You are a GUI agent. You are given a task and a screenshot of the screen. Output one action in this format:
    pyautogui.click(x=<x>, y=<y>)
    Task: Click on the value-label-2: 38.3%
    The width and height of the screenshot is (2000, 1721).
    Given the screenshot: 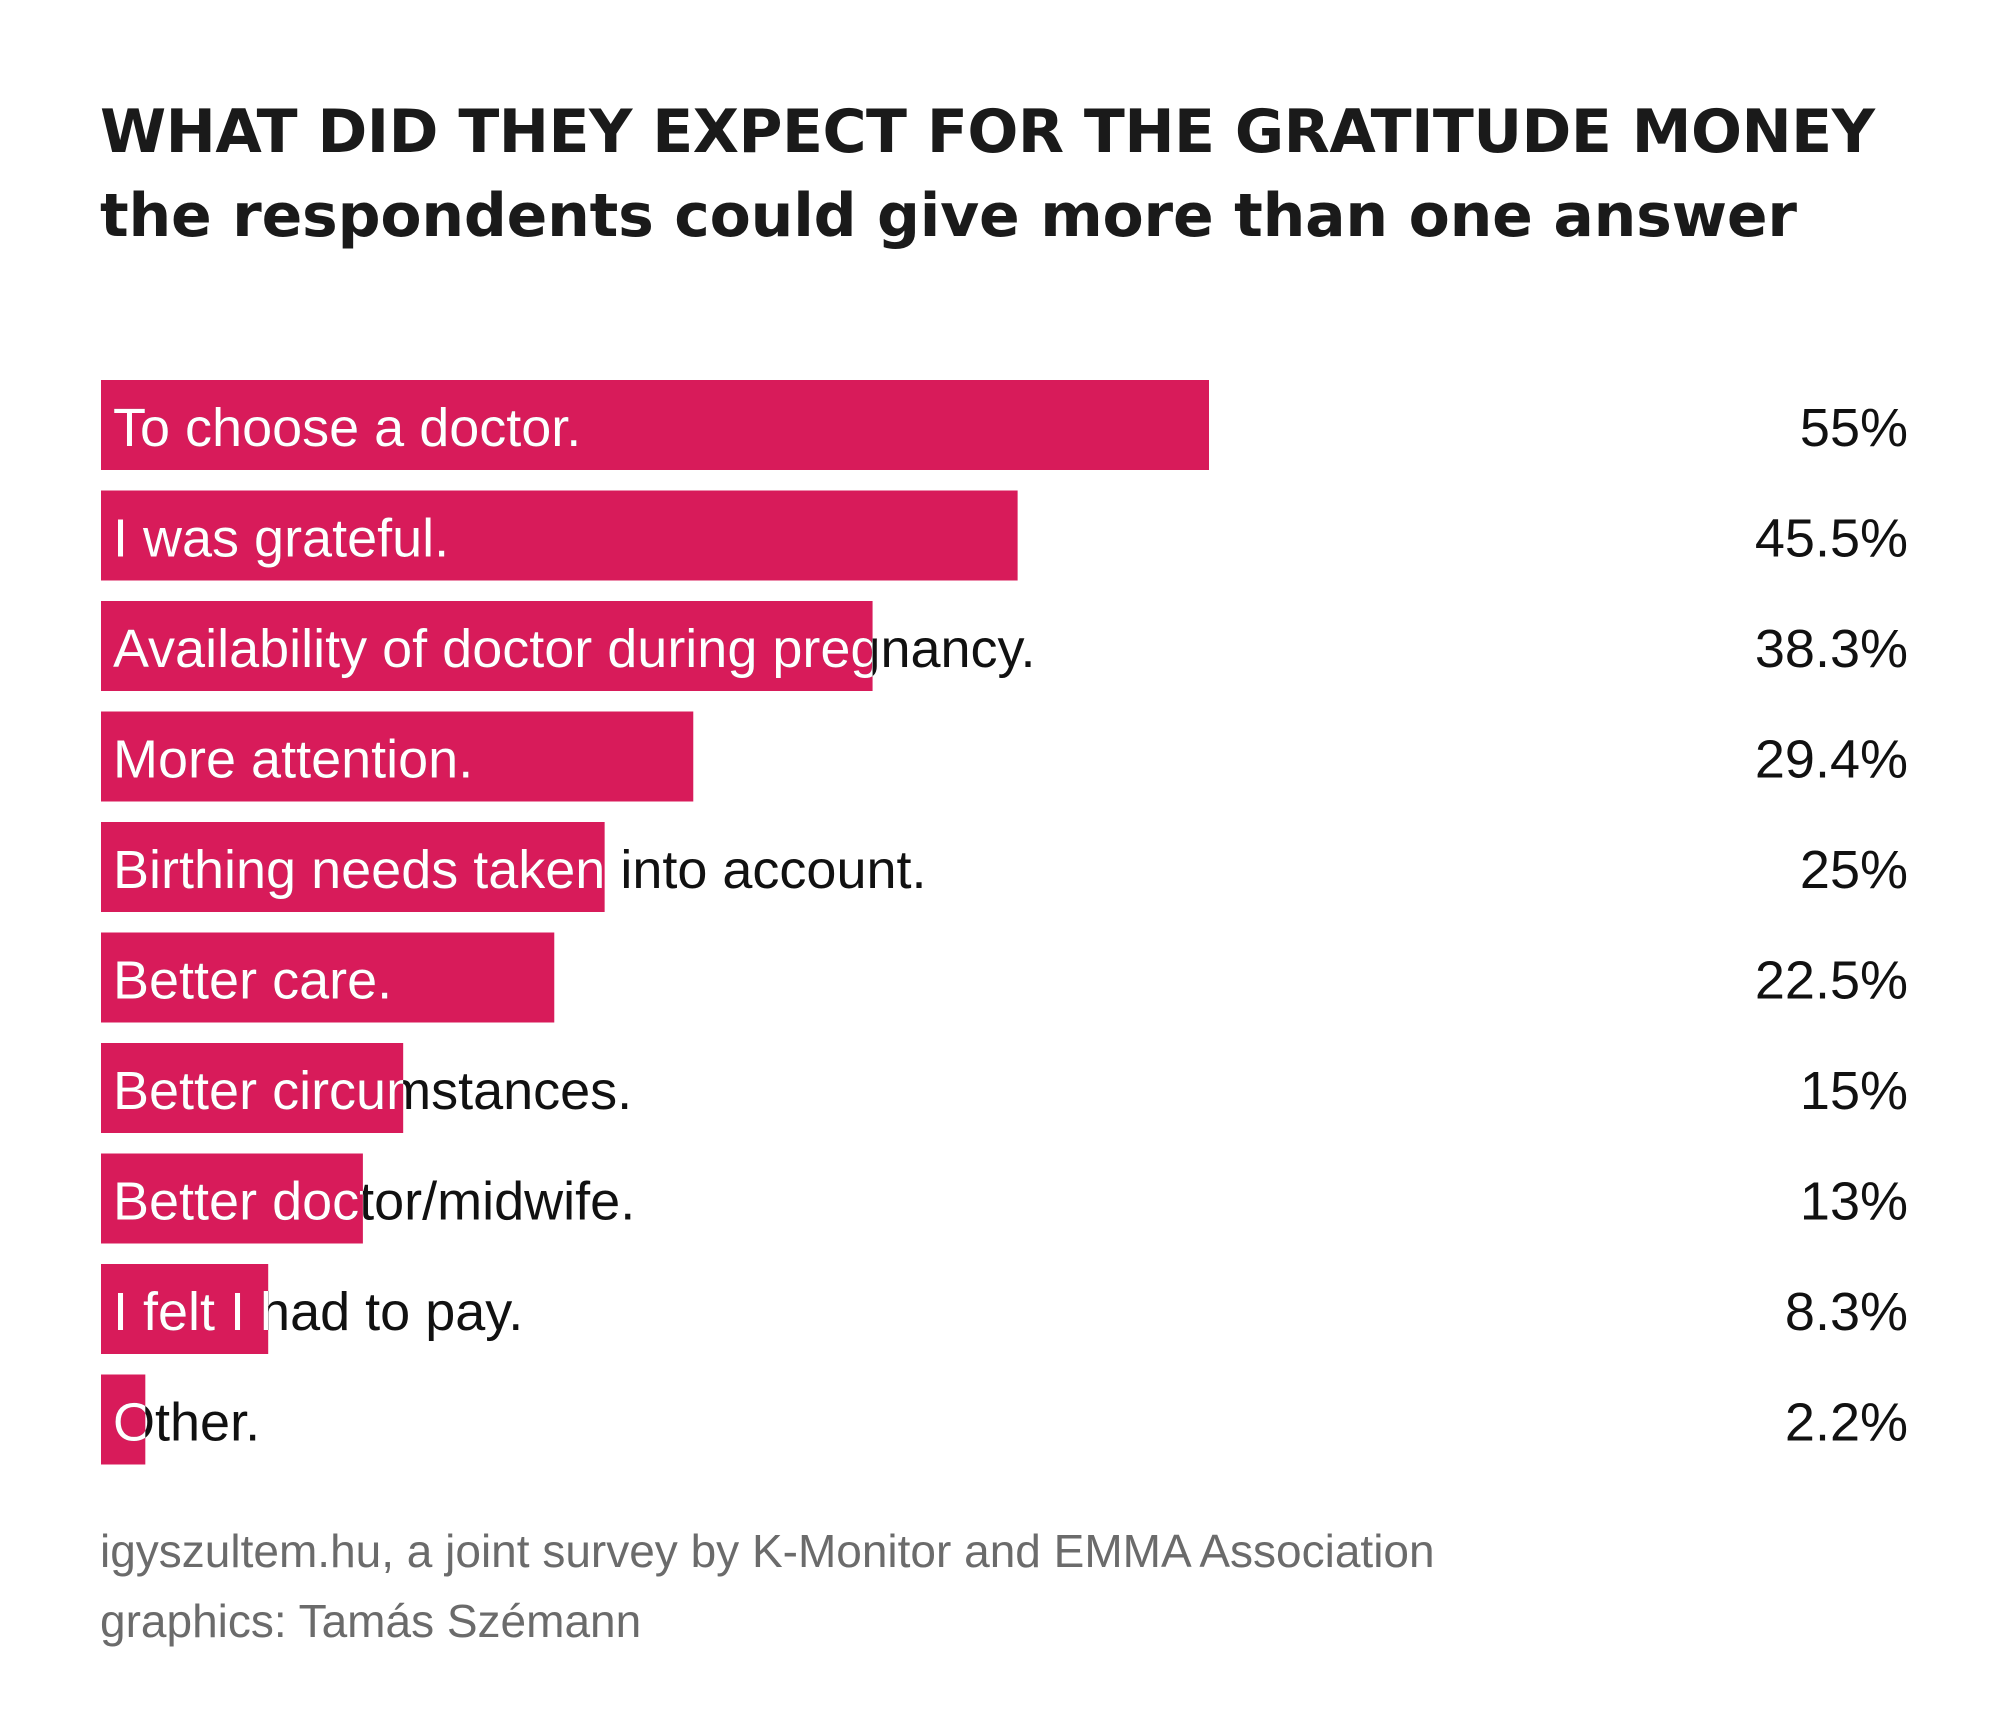 What is the action you would take?
    pyautogui.click(x=1831, y=649)
    